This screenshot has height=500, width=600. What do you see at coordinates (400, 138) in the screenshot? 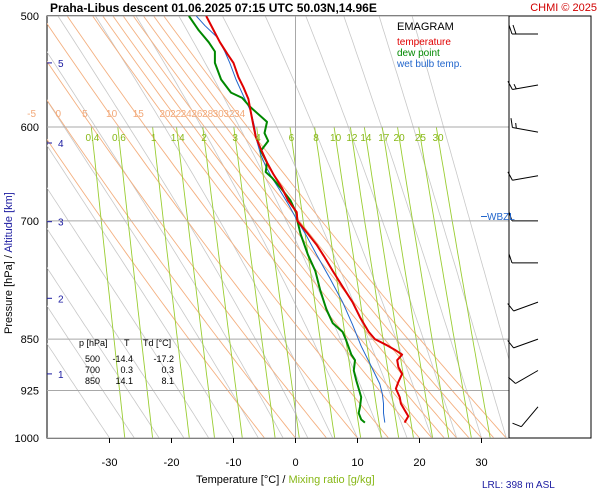
I see `mixing-ratio-label: 20` at bounding box center [400, 138].